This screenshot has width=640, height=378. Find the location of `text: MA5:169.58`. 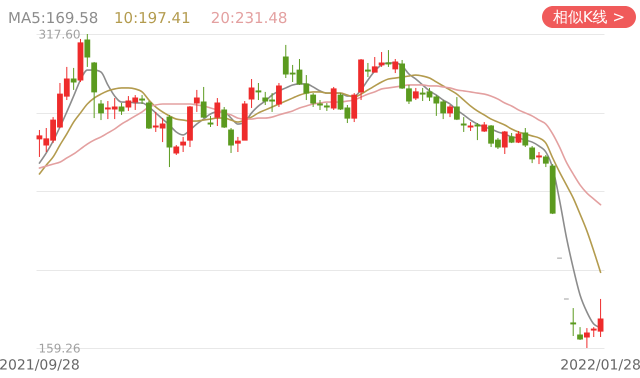

text: MA5:169.58 is located at coordinates (53, 18).